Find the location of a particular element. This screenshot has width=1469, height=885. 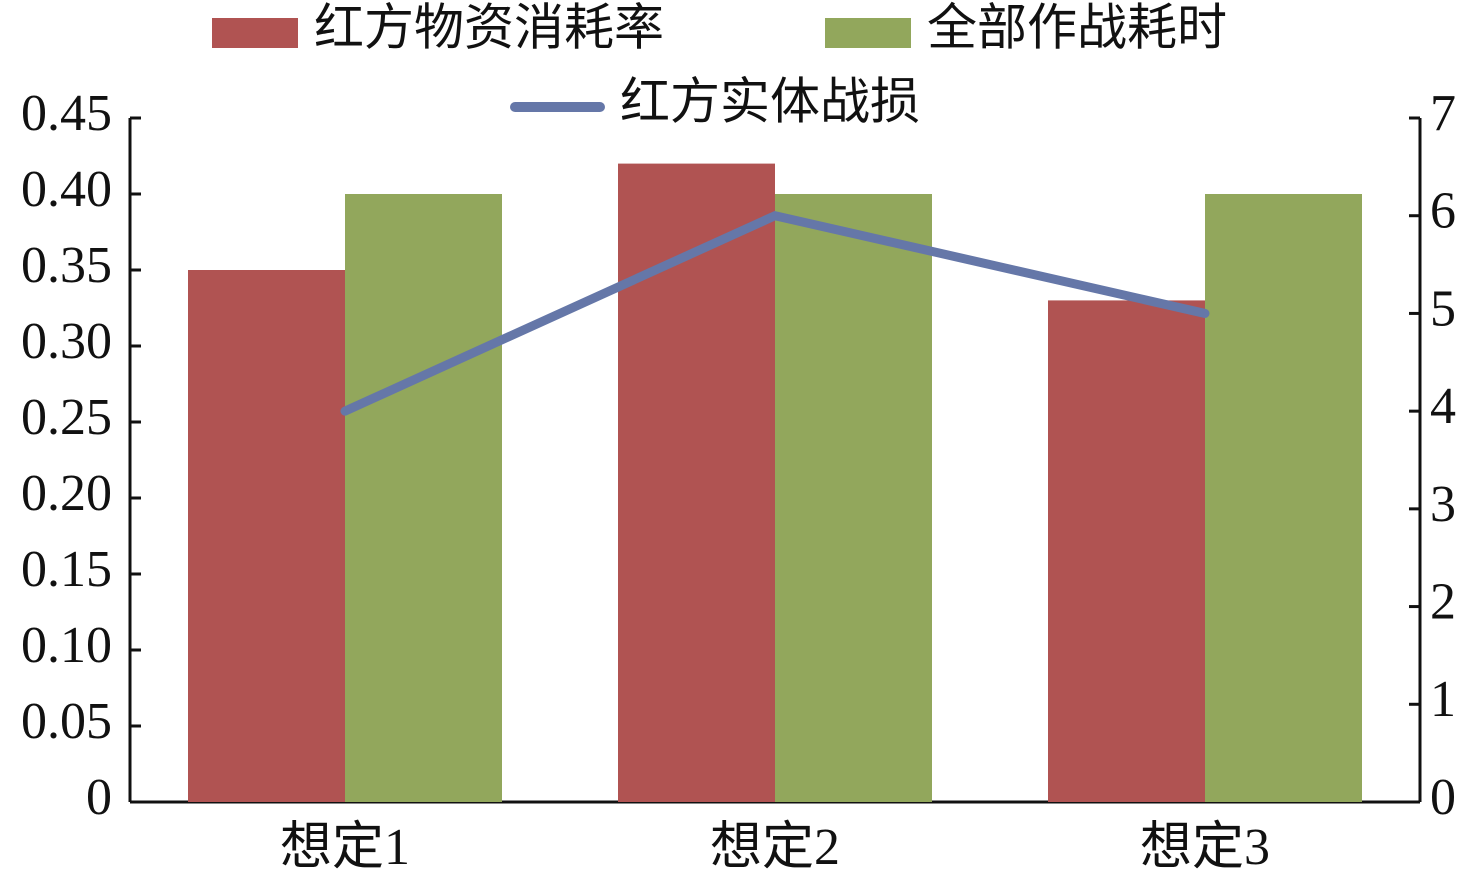

y-tick-label: 0.15 is located at coordinates (66, 569).